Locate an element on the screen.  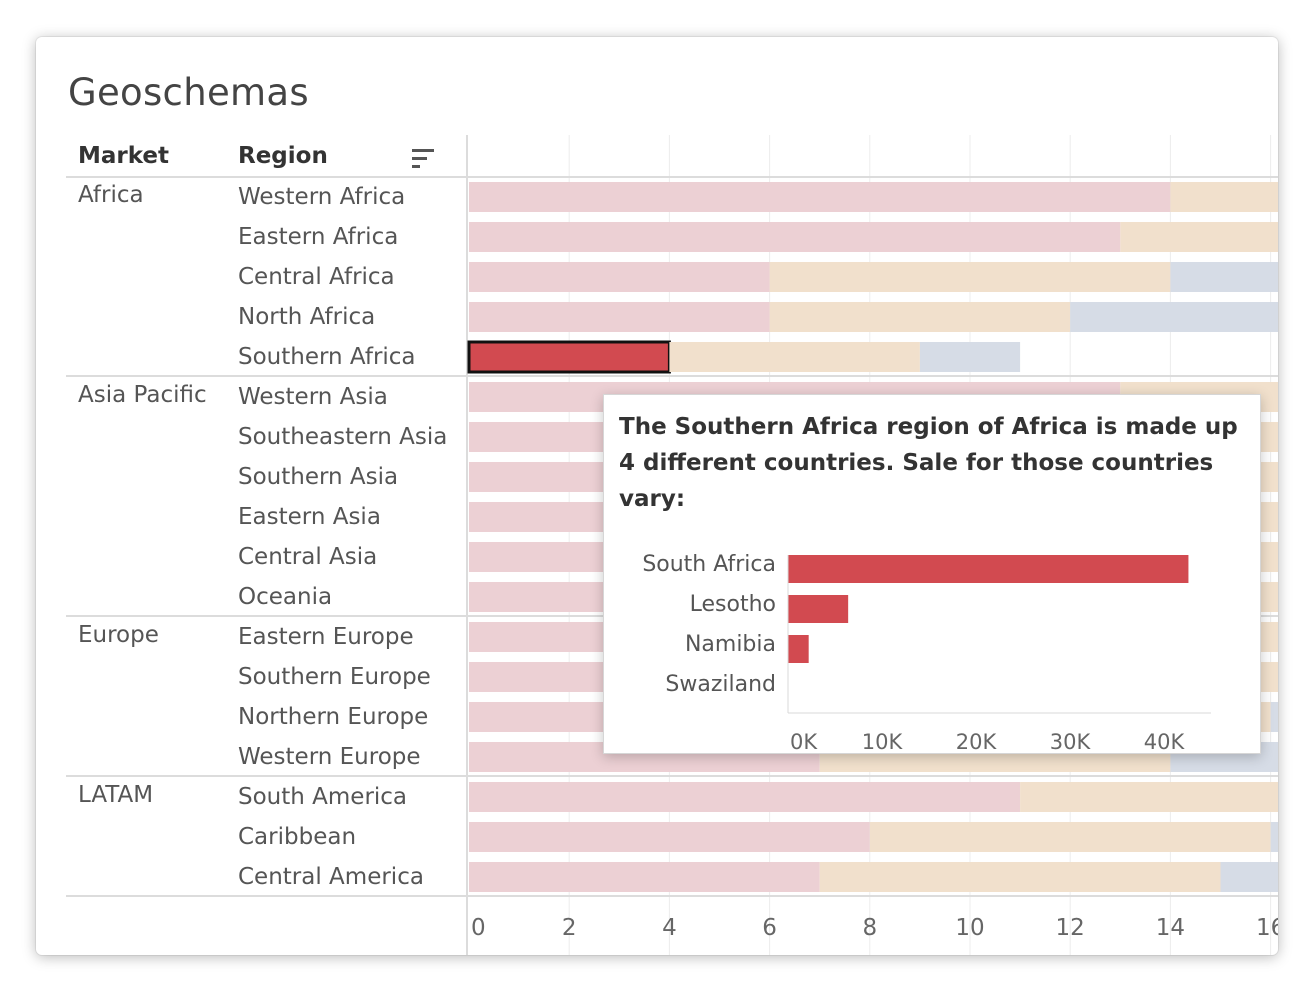
tooltip-category-namibia: Namibia is located at coordinates (730, 644).